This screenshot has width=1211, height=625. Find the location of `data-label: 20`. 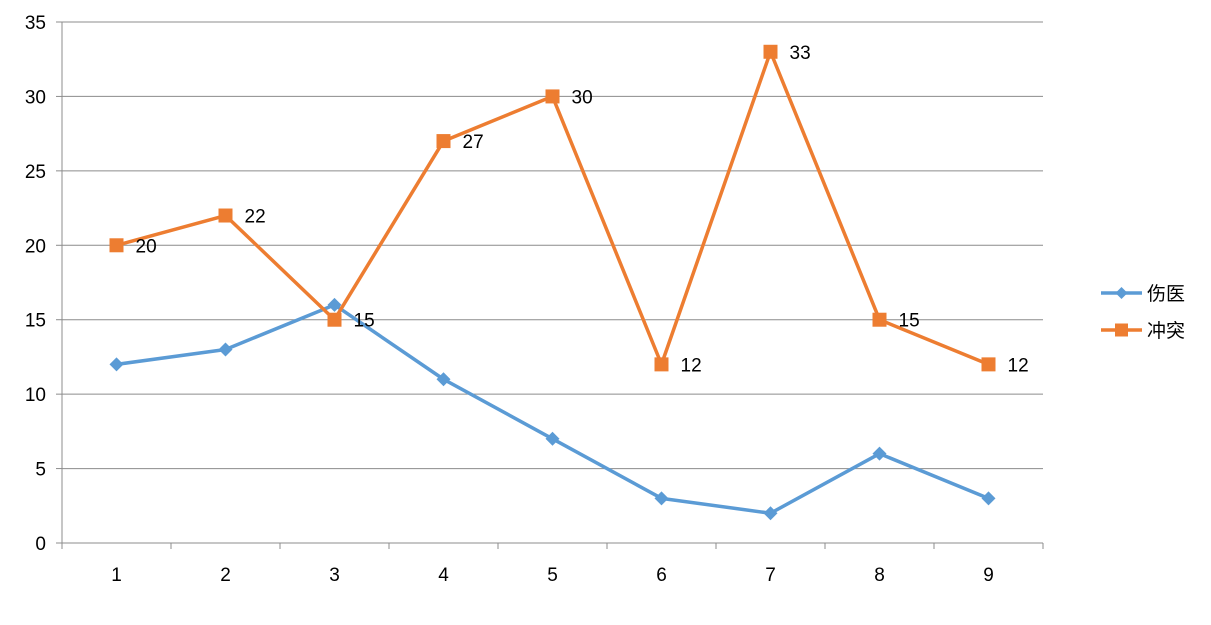

data-label: 20 is located at coordinates (146, 246).